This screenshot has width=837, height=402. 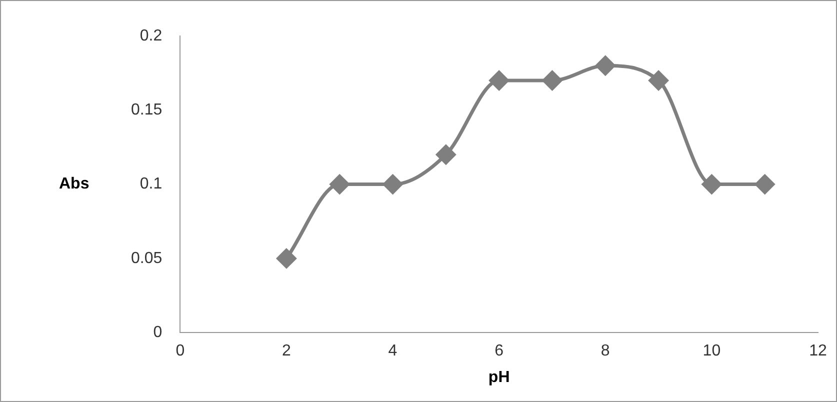 What do you see at coordinates (393, 351) in the screenshot?
I see `x-tick-label: 4` at bounding box center [393, 351].